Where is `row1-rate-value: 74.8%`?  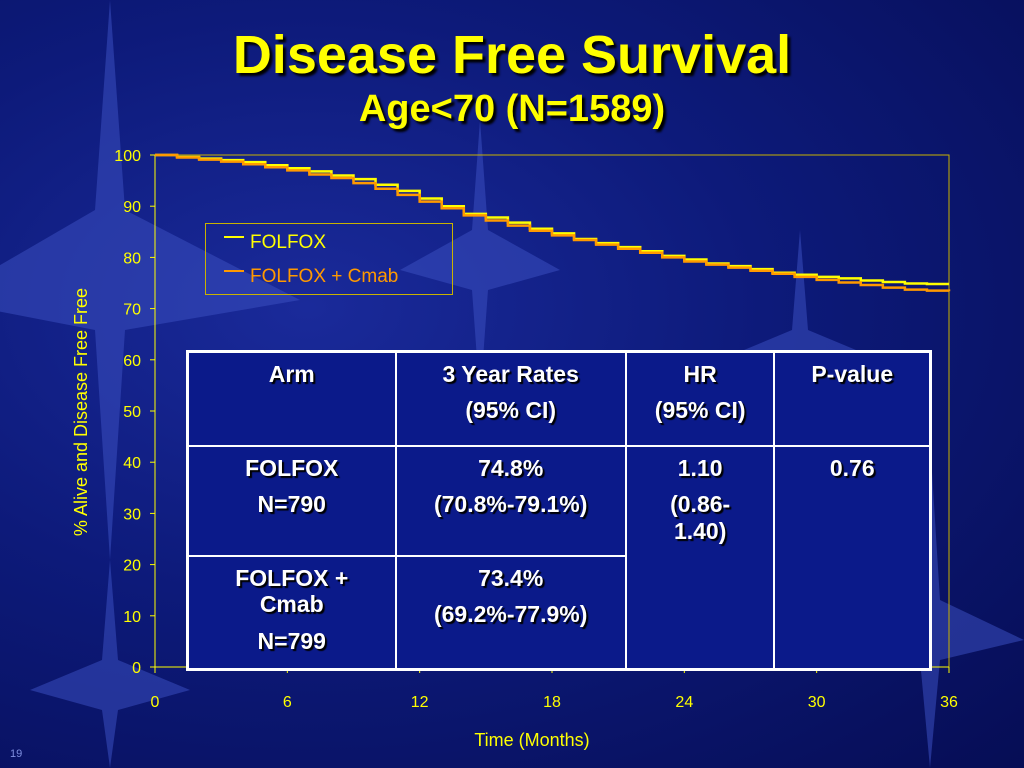 row1-rate-value: 74.8% is located at coordinates (511, 468).